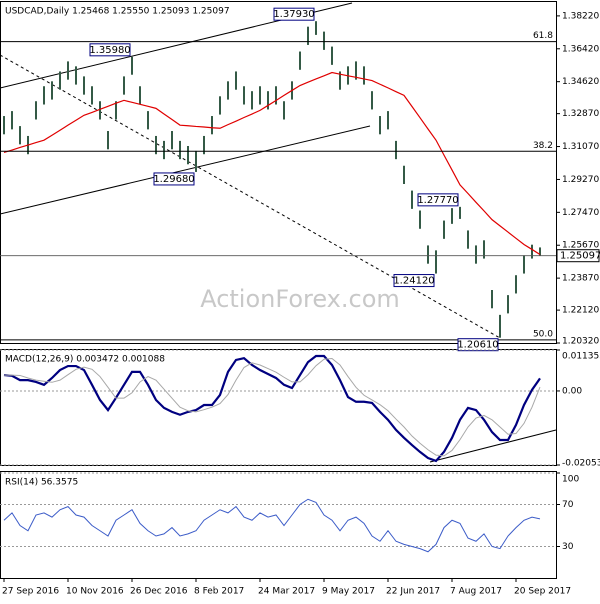 The height and width of the screenshot is (604, 600). What do you see at coordinates (300, 299) in the screenshot?
I see `watermark: ActionForex.com` at bounding box center [300, 299].